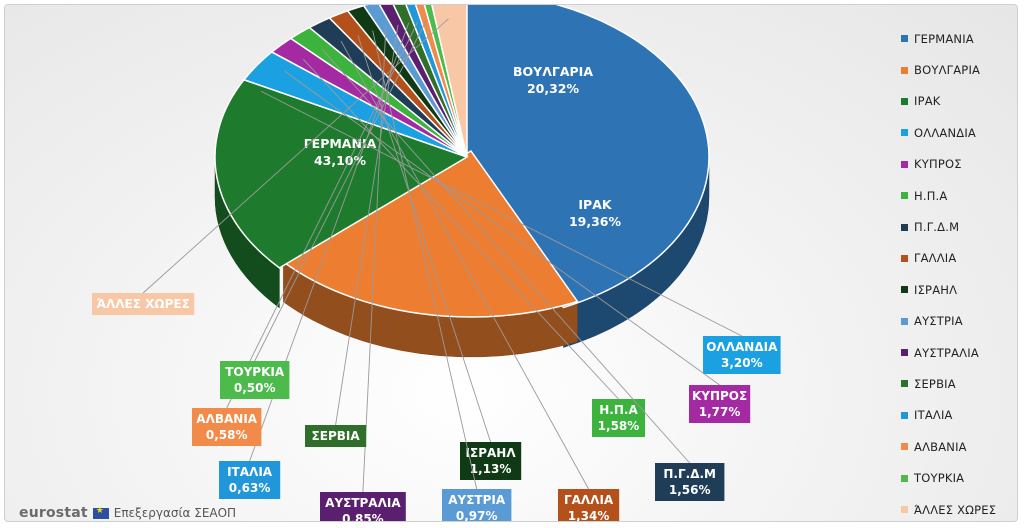 Image resolution: width=1024 pixels, height=528 pixels. I want to click on callout-label-γαλλια: ΓΑΛΛΙΑ, so click(589, 500).